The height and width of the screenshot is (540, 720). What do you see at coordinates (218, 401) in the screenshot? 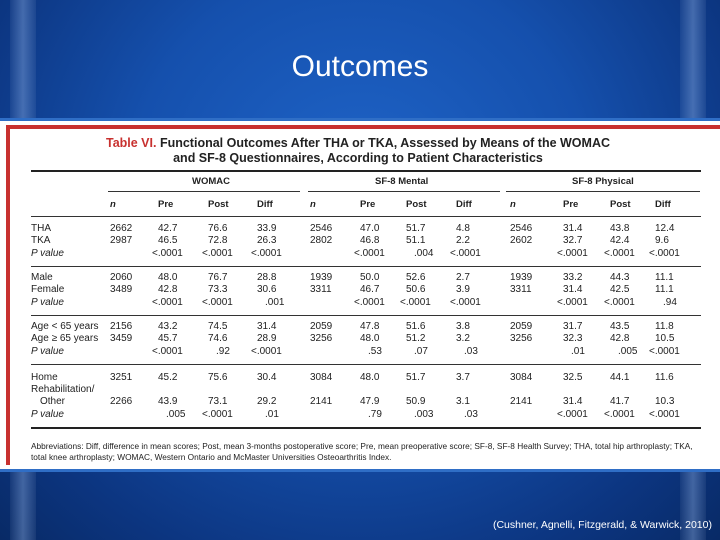
I see `table-cell: 73.1` at bounding box center [218, 401].